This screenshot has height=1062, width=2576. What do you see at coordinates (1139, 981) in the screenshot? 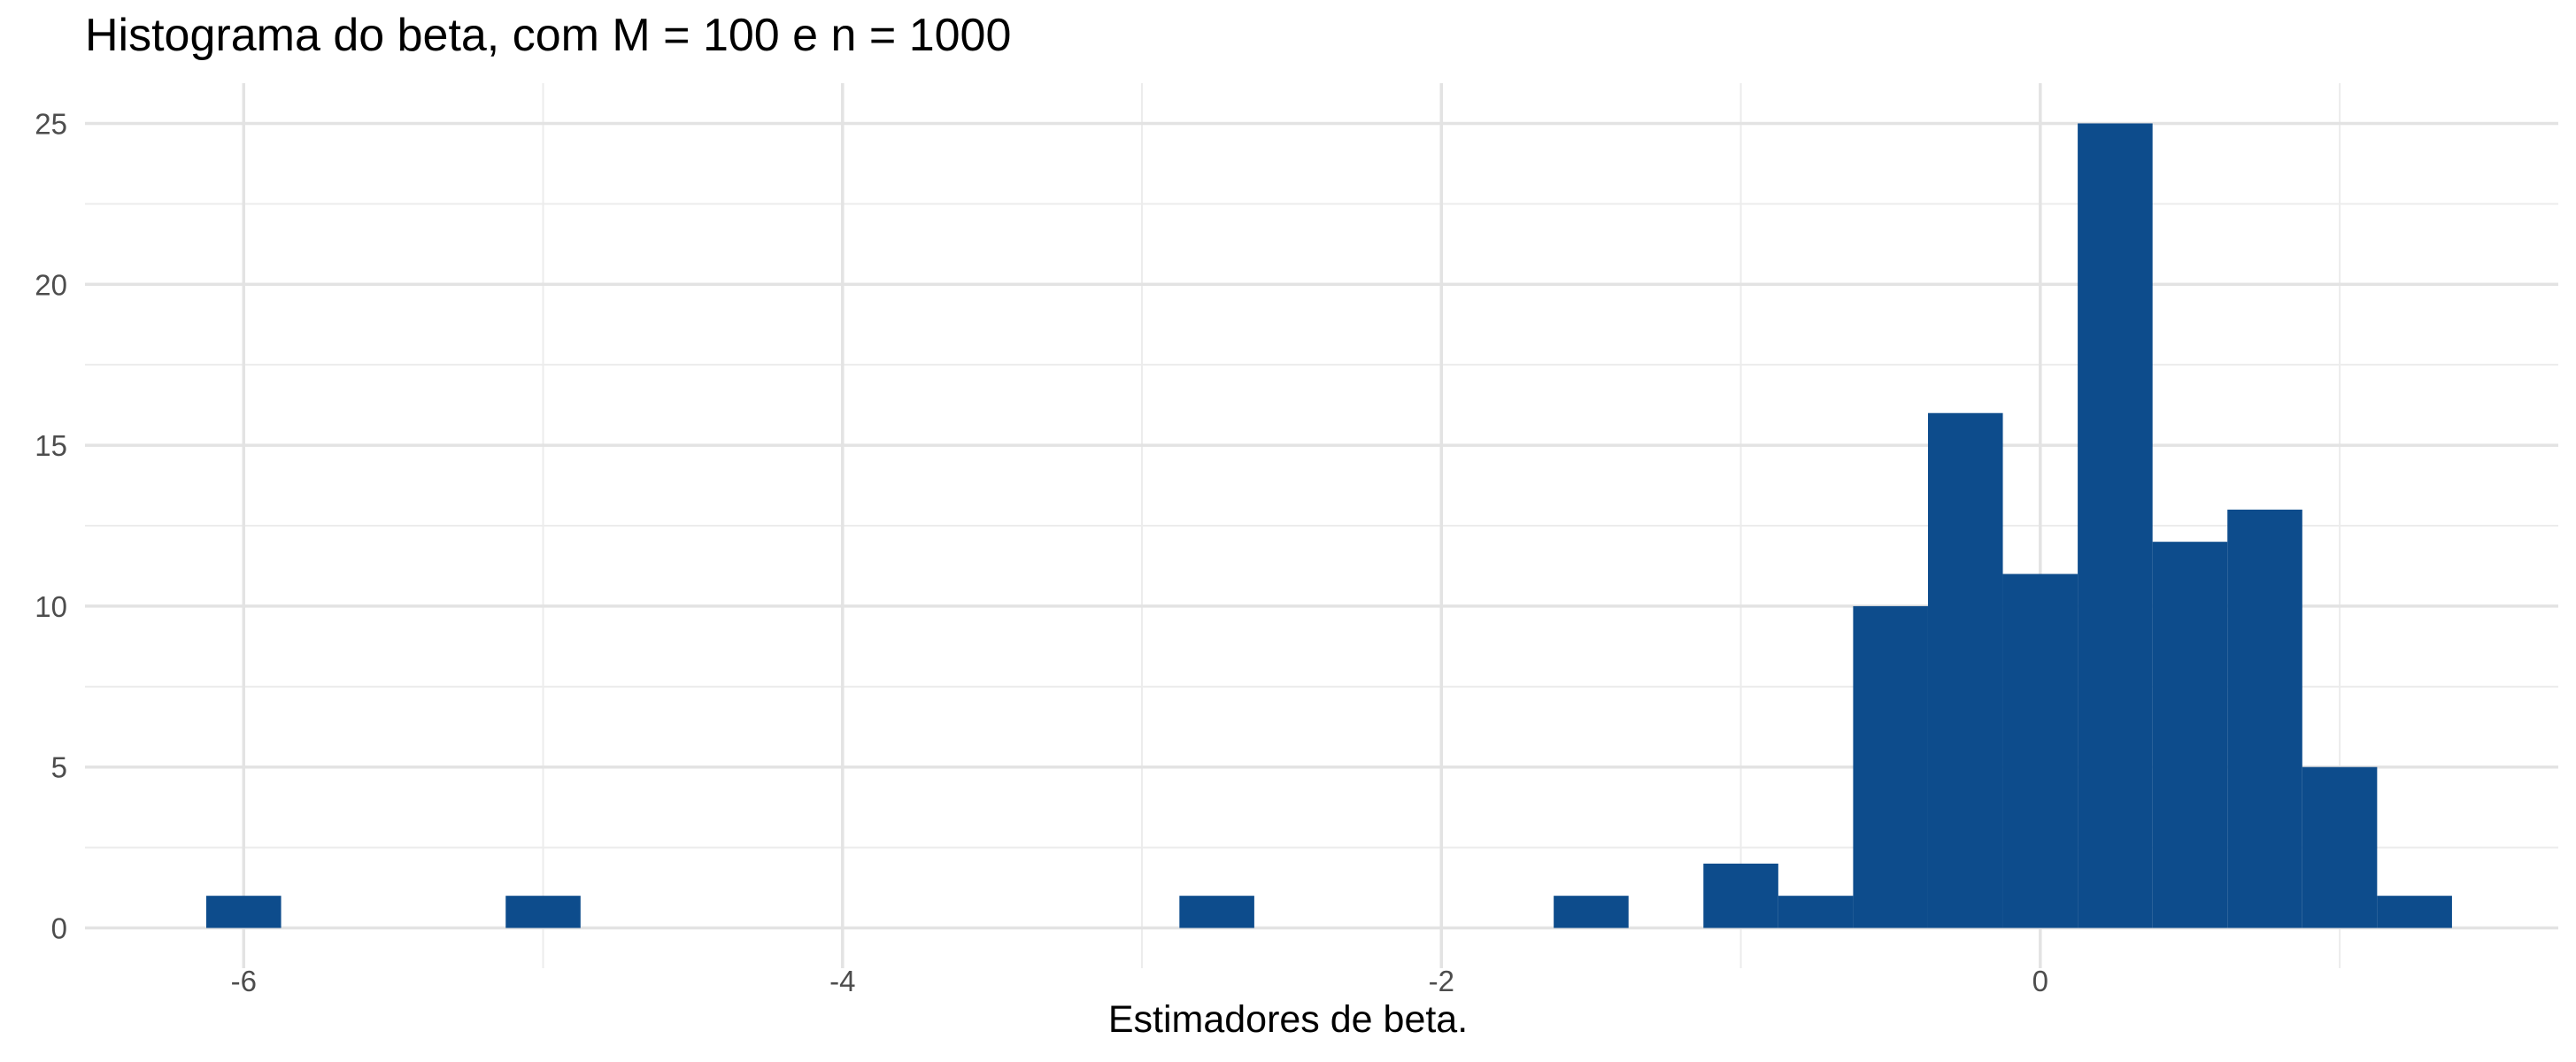
I see `x-axis-tick-labels: -6 -4 -2 0` at bounding box center [1139, 981].